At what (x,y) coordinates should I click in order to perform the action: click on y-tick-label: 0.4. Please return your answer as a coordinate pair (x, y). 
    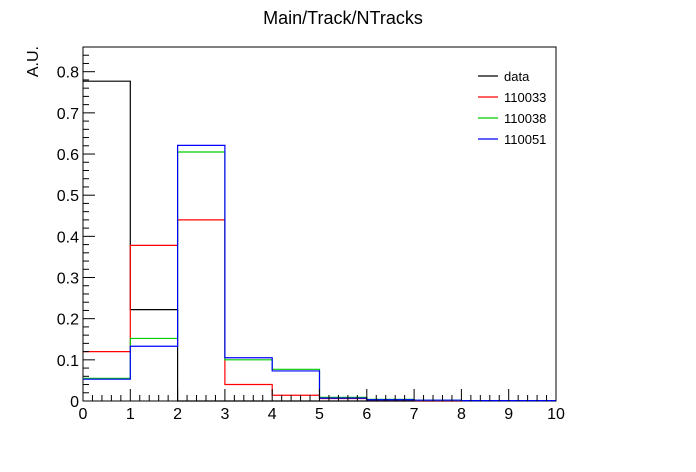
    Looking at the image, I should click on (68, 237).